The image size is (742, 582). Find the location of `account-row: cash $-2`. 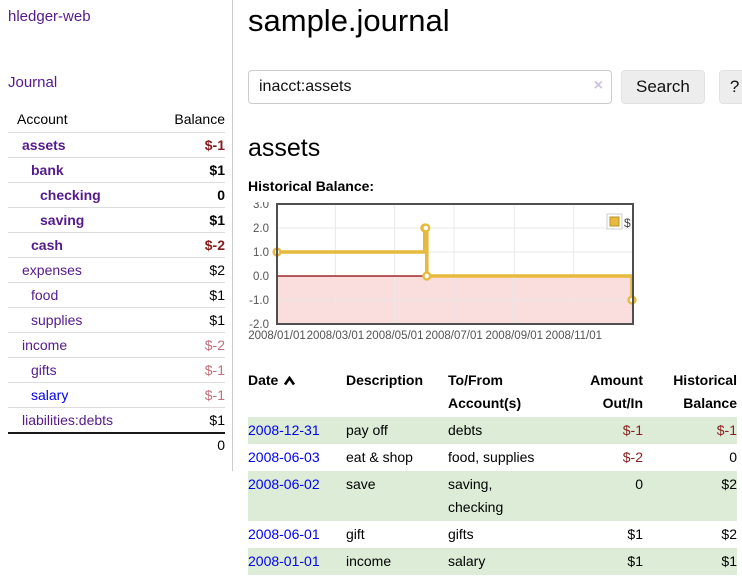

account-row: cash $-2 is located at coordinates (116, 245).